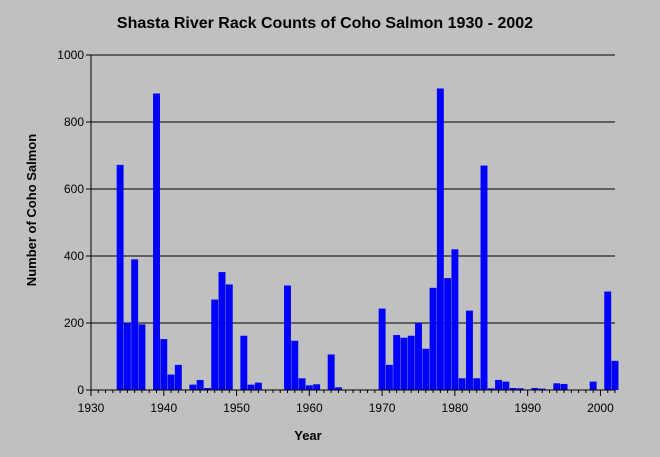  Describe the element at coordinates (74, 122) in the screenshot. I see `y-tick-label: 800` at that location.